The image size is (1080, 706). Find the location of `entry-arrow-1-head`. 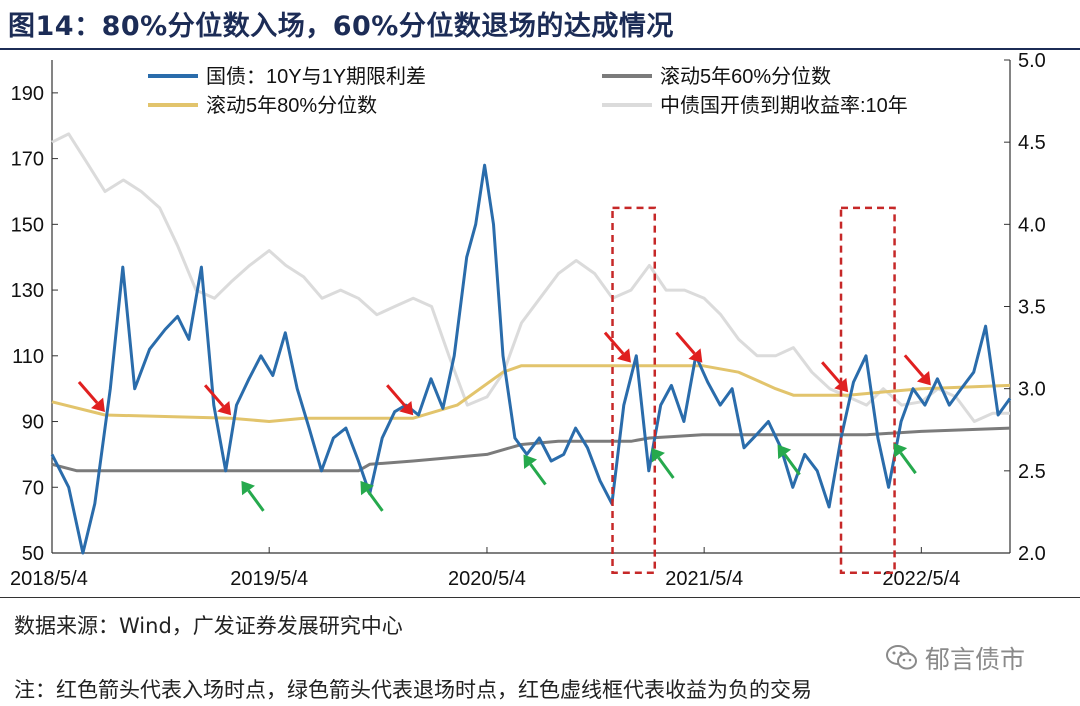

entry-arrow-1-head is located at coordinates (224, 408).